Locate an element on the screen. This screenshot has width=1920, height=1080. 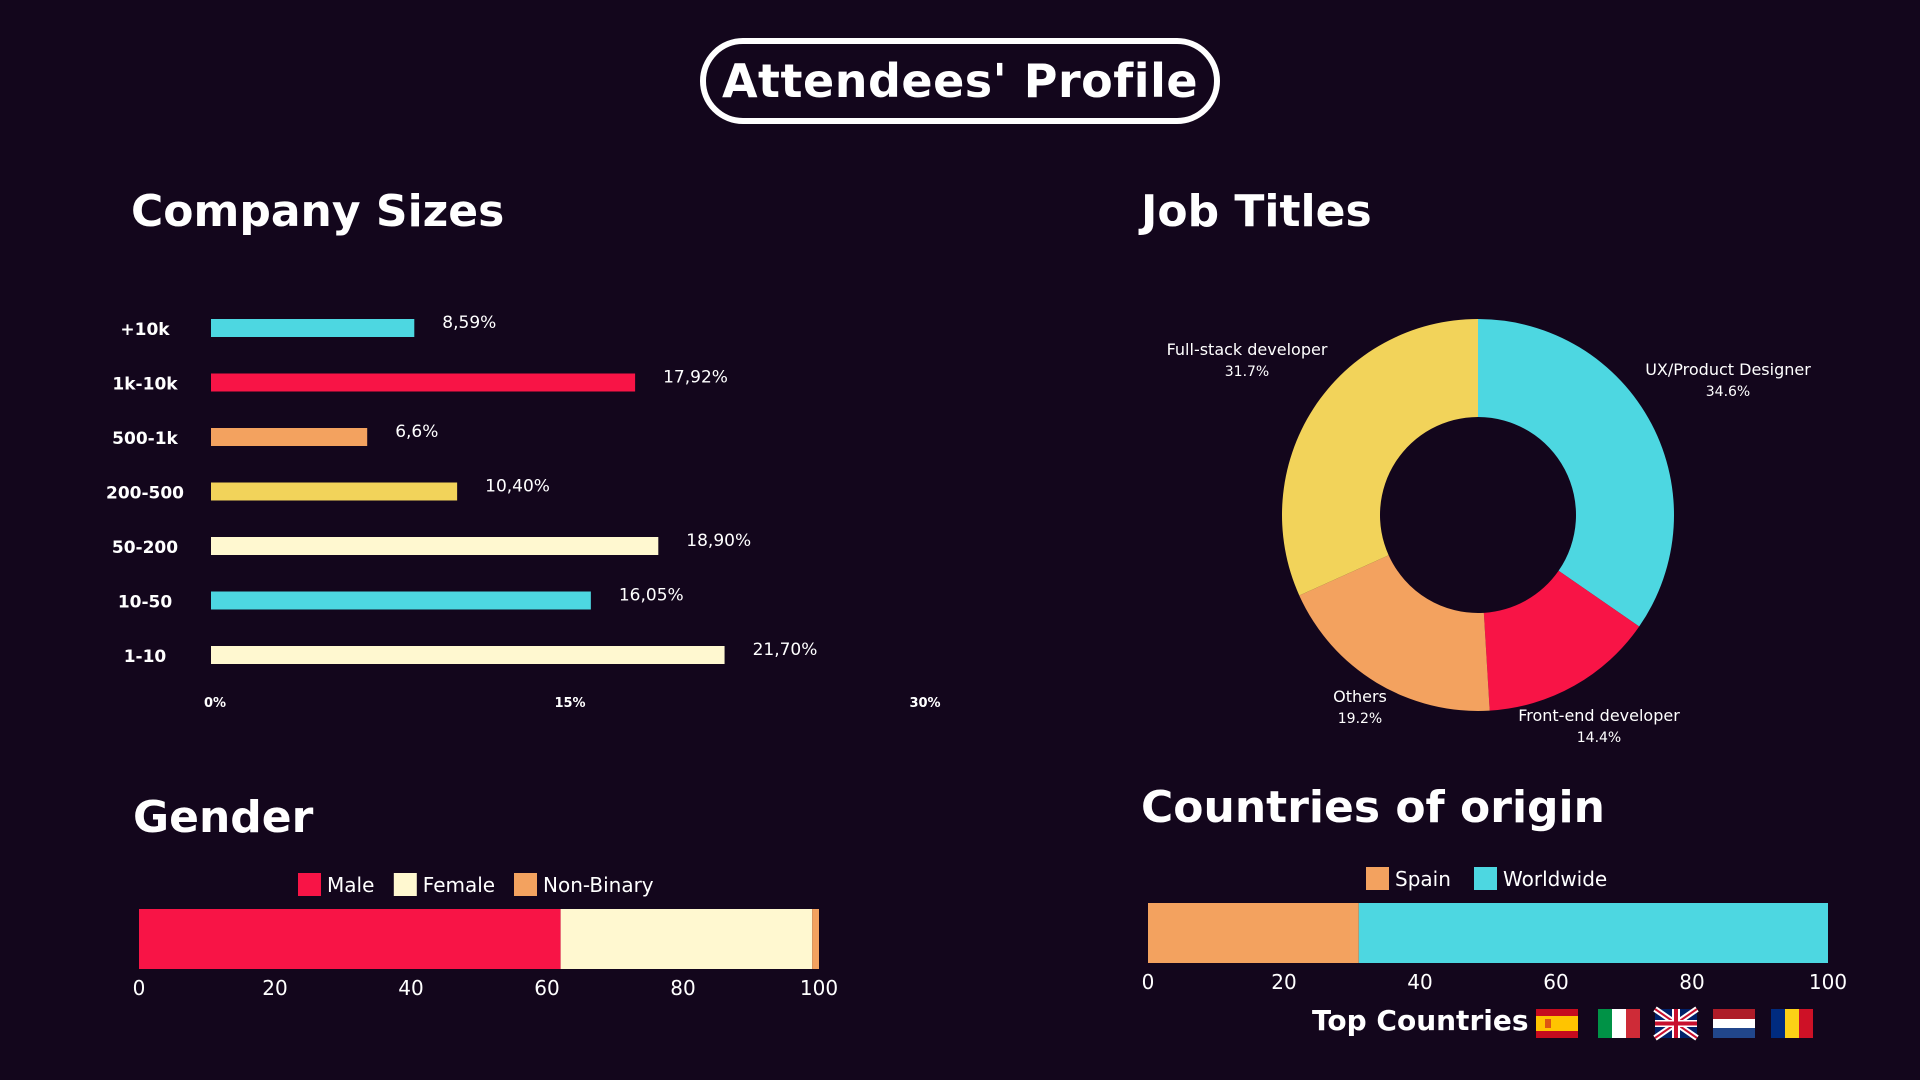
gender-legend-label: Male is located at coordinates (350, 885).